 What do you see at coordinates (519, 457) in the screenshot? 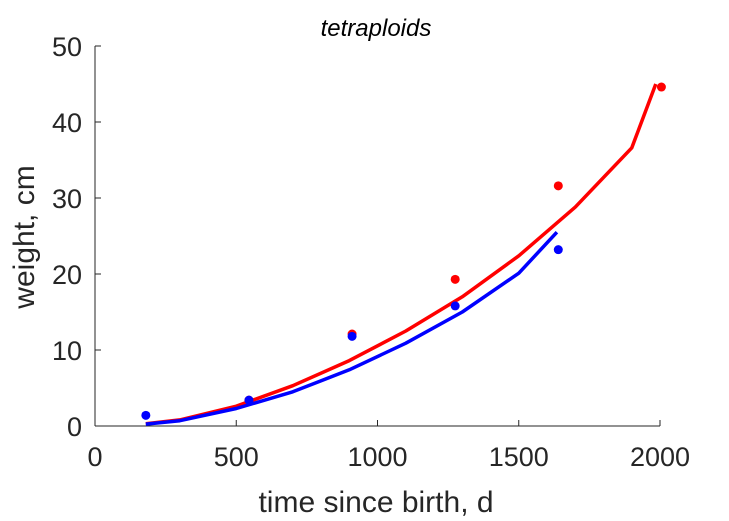
I see `x-tick-label: 1500` at bounding box center [519, 457].